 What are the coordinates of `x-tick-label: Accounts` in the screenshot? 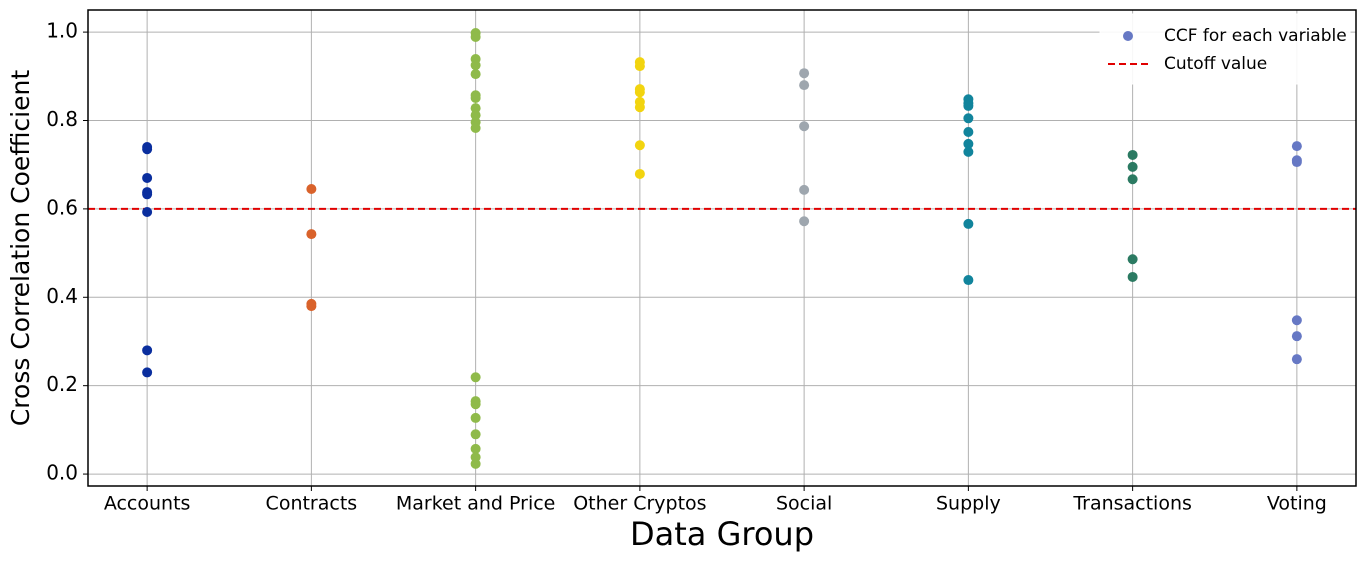 It's located at (147, 504).